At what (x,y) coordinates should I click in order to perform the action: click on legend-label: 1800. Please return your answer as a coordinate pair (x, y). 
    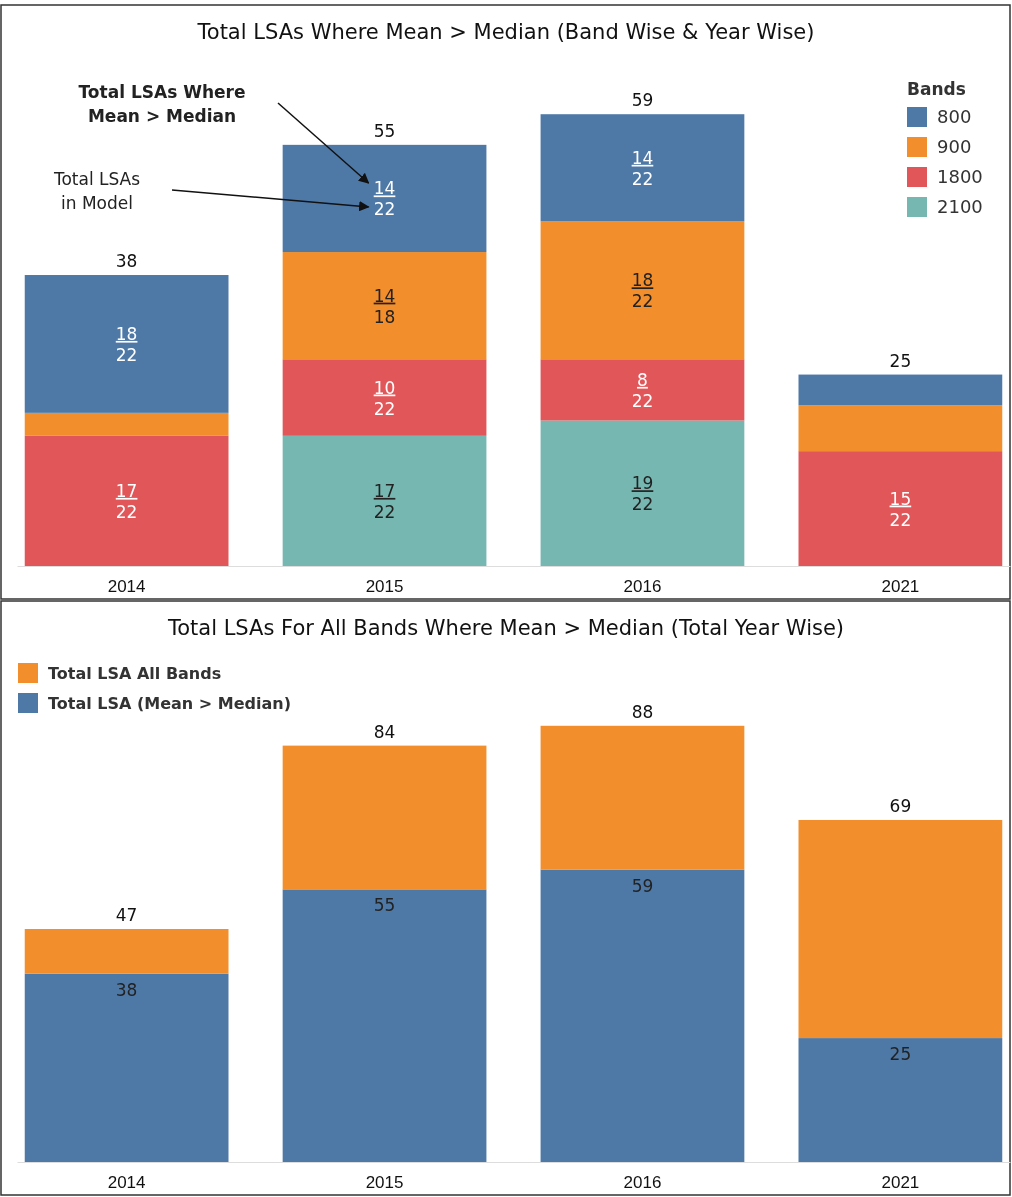
    Looking at the image, I should click on (960, 176).